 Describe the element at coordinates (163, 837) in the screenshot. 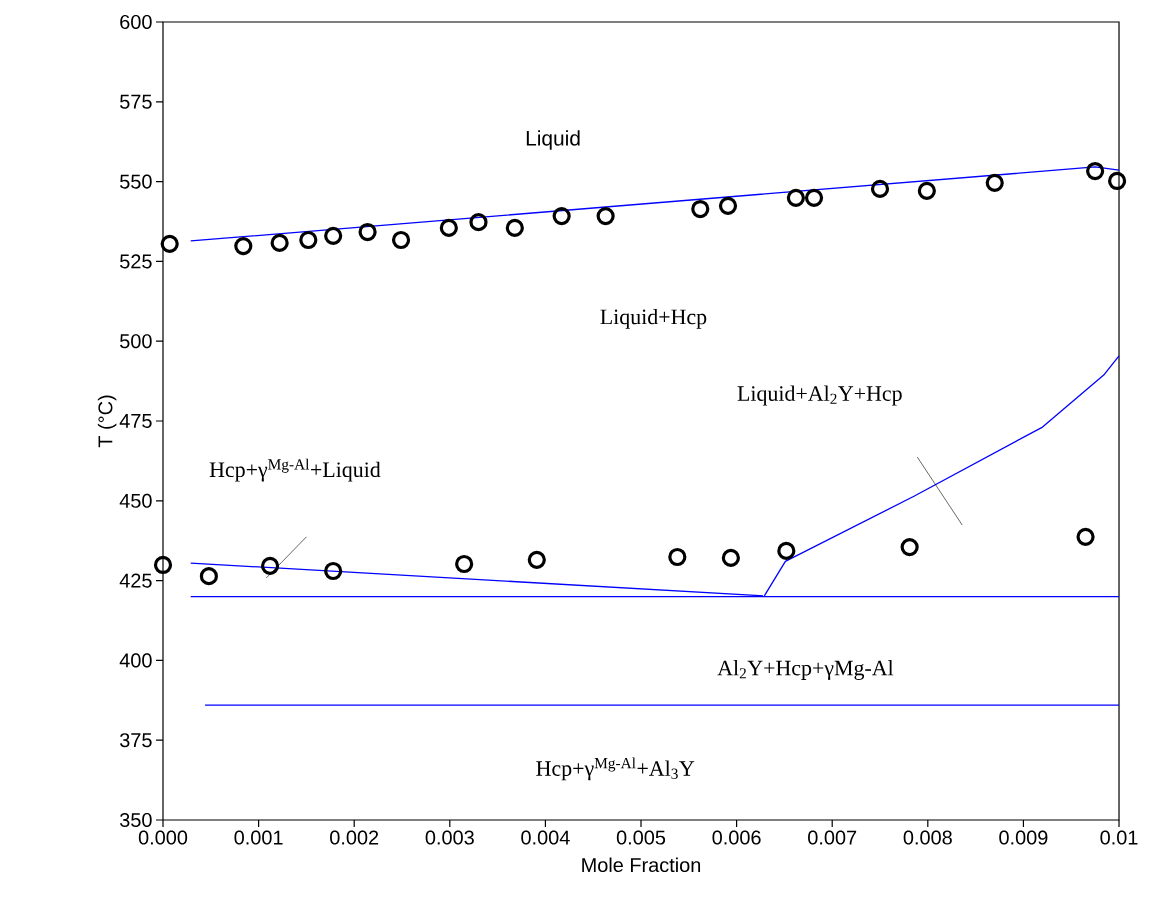

I see `x-tick-label: 0.000` at that location.